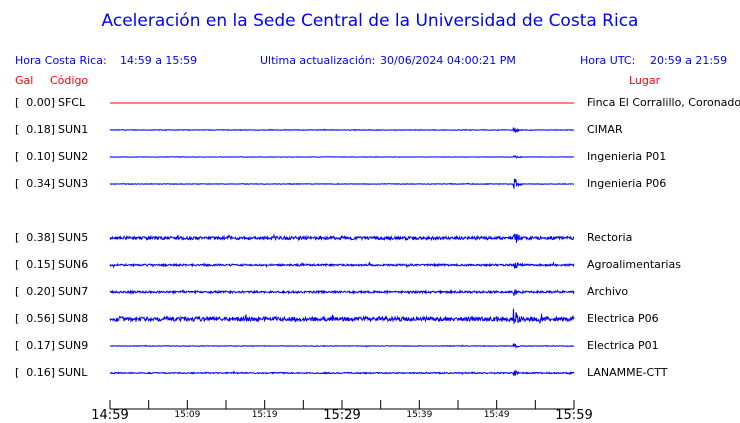  I want to click on trace-sun2, so click(342, 157).